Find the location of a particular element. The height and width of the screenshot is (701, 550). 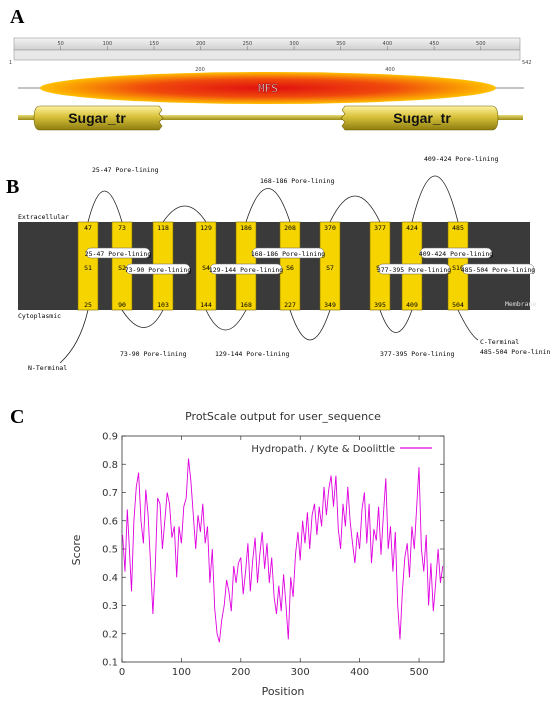

pill-text: 73-90 Pore-lining is located at coordinates (158, 270).